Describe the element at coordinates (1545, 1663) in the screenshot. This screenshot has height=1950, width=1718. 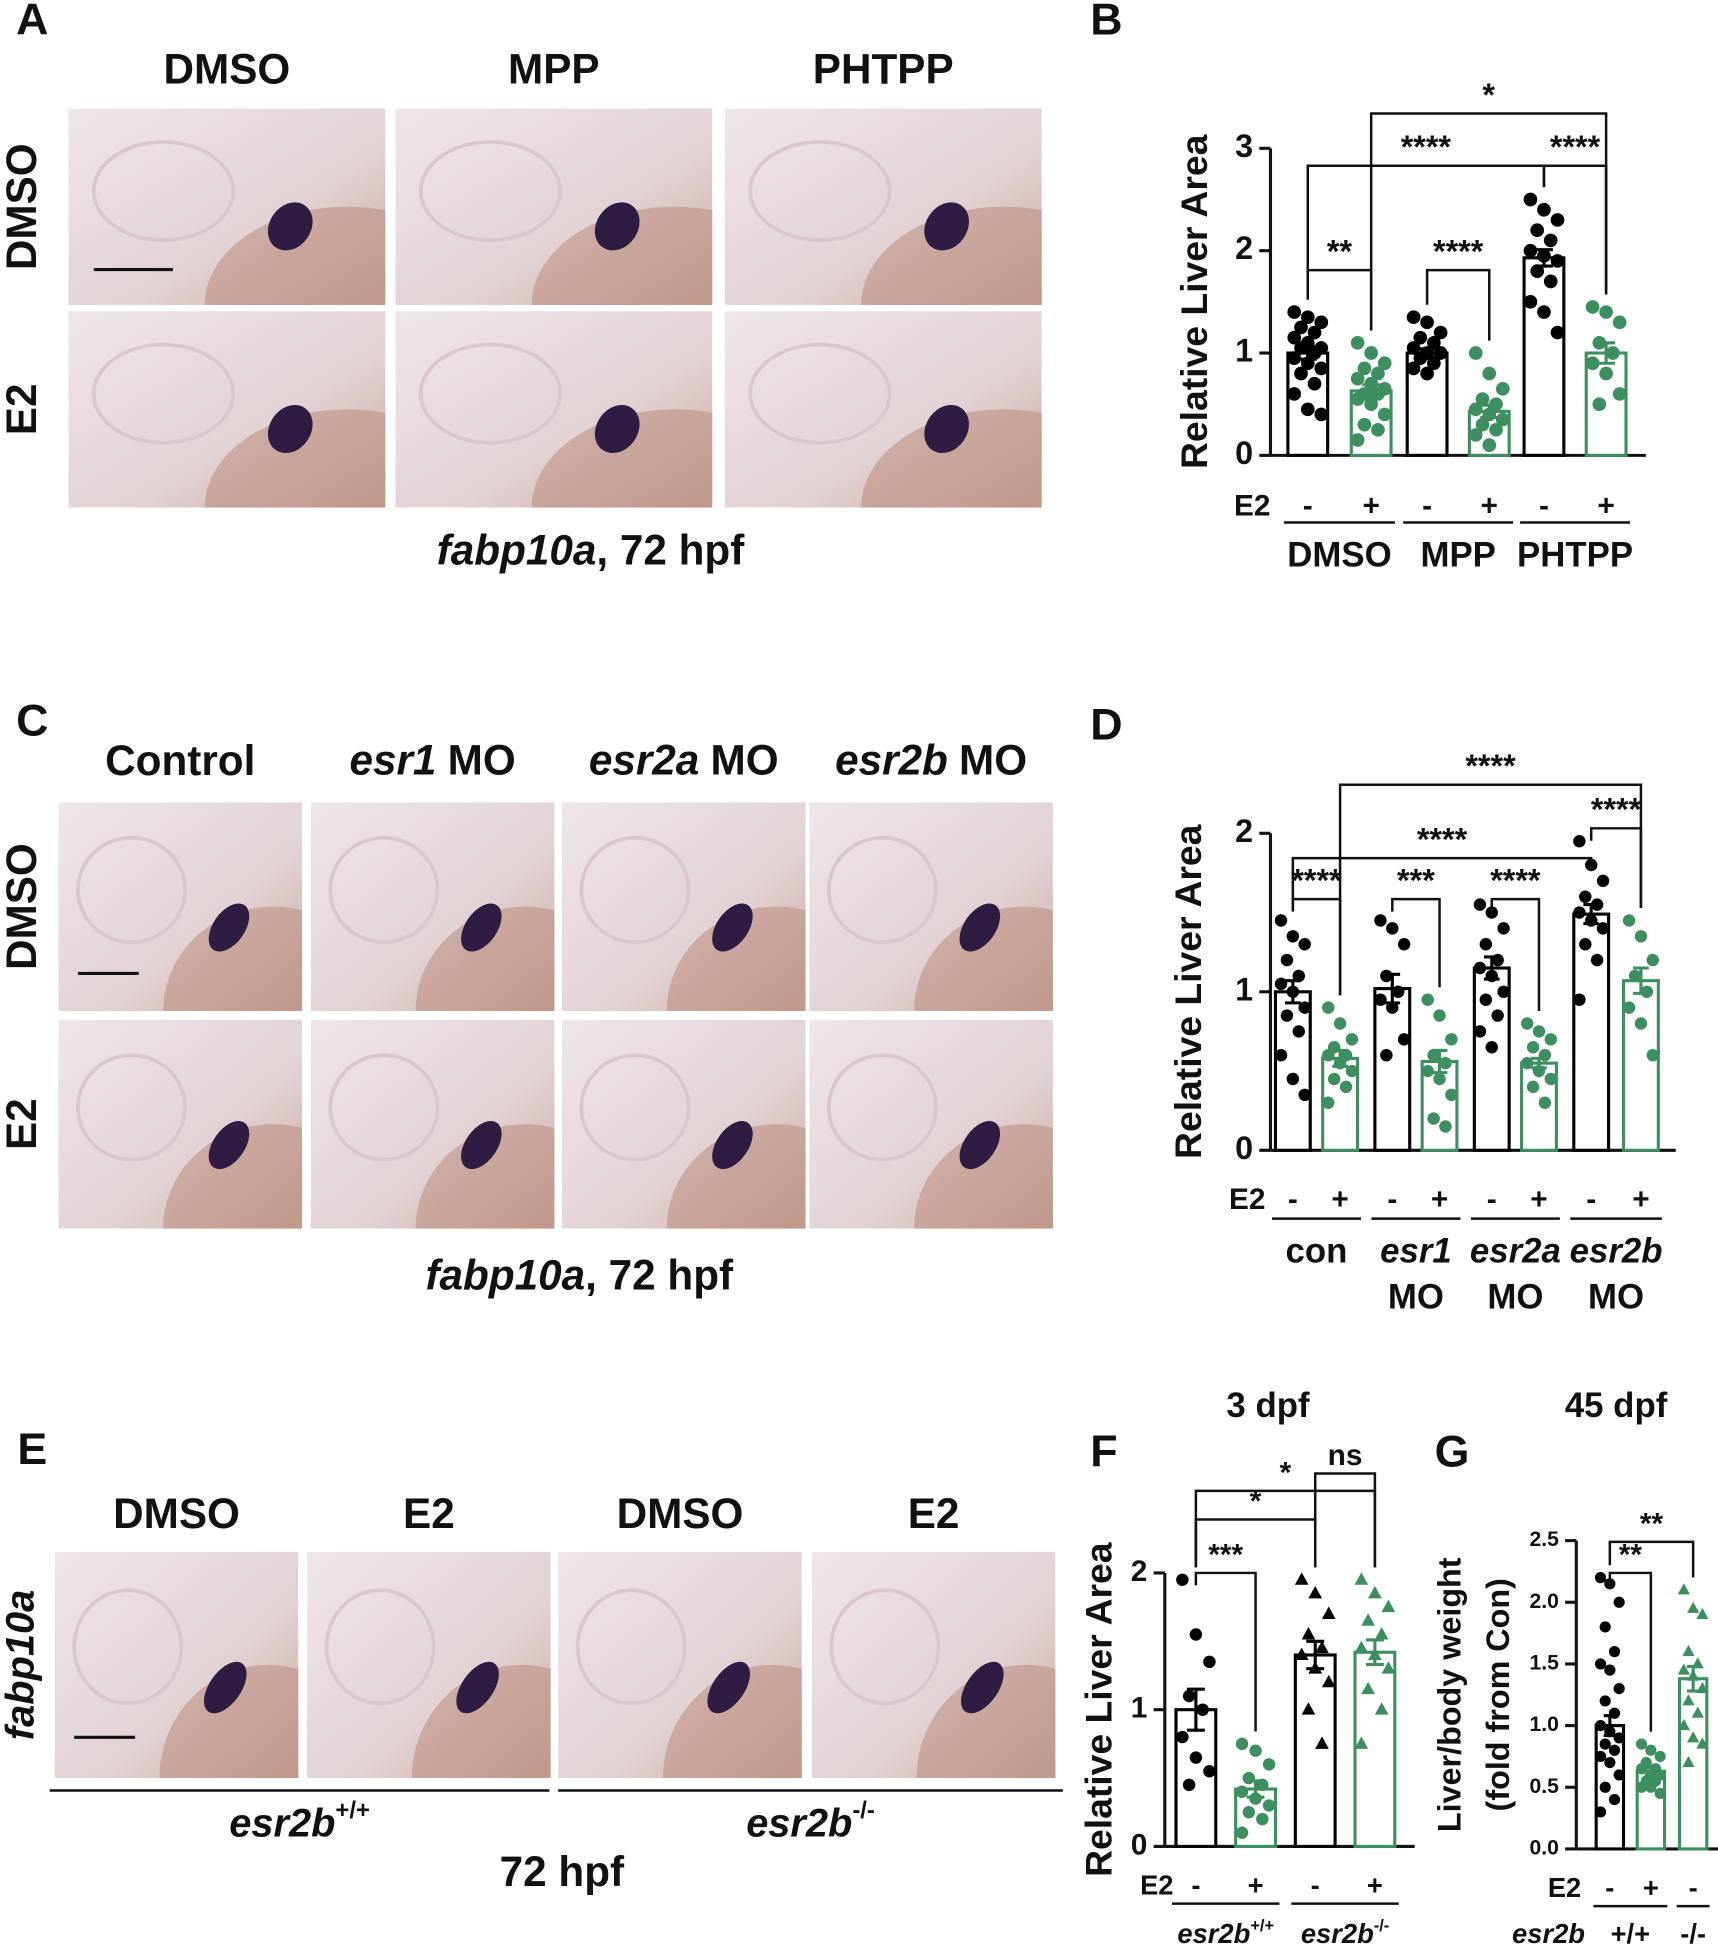
I see `y-tick-label: 1.5` at that location.